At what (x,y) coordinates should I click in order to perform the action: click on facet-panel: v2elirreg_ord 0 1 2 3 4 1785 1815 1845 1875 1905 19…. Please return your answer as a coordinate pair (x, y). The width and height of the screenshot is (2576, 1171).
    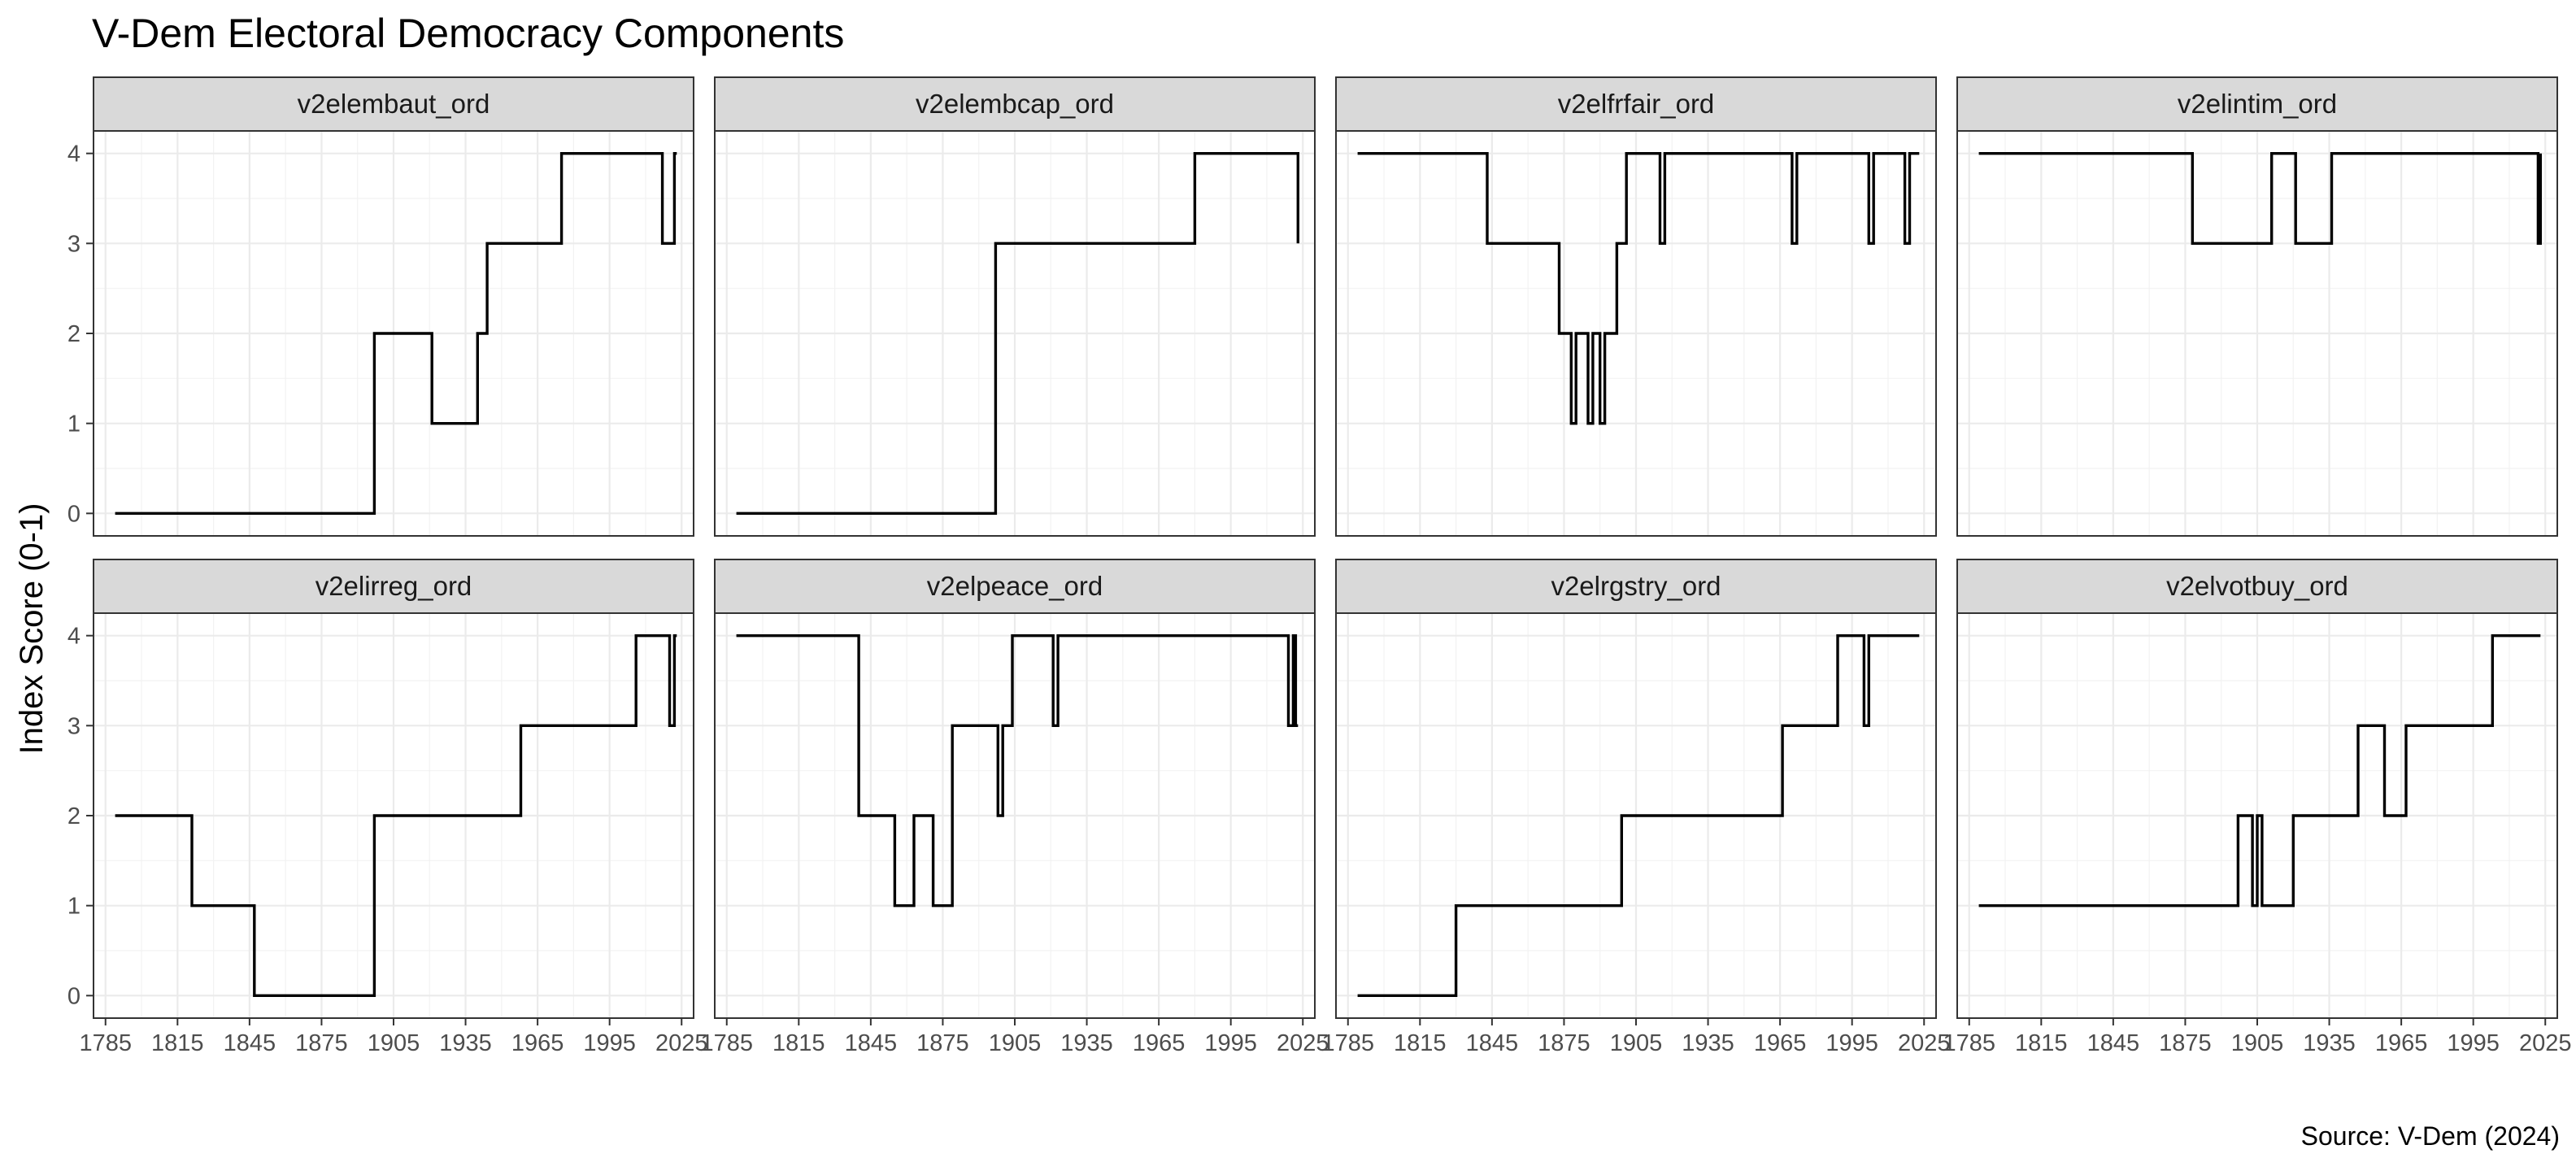
    Looking at the image, I should click on (388, 808).